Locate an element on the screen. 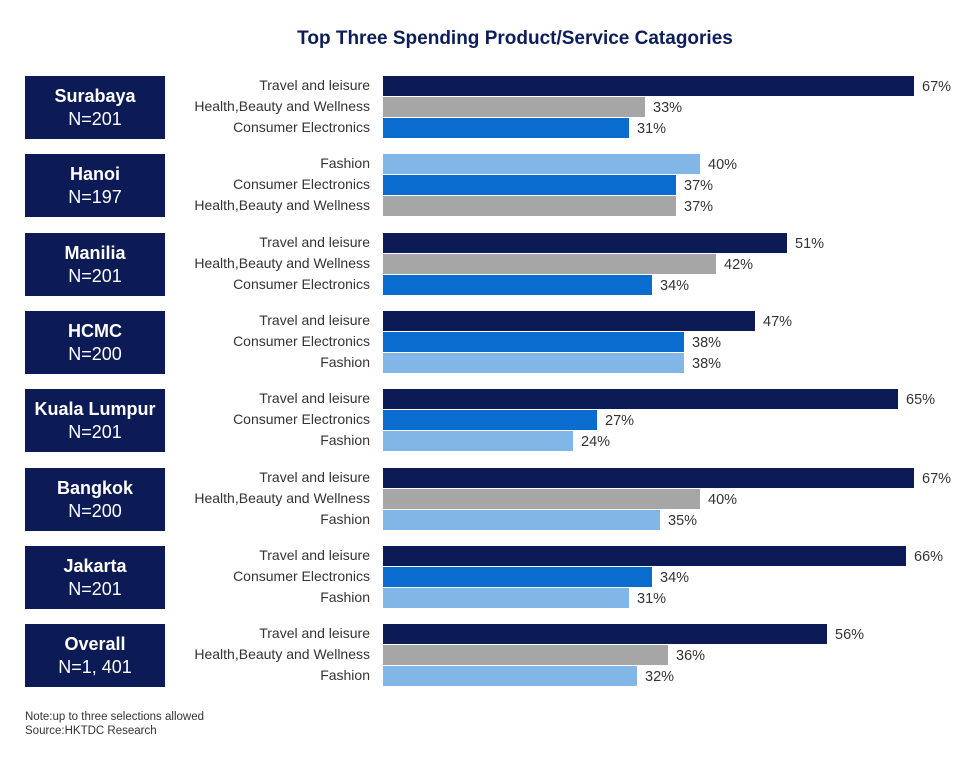  city-name: Kuala Lumpur is located at coordinates (95, 408).